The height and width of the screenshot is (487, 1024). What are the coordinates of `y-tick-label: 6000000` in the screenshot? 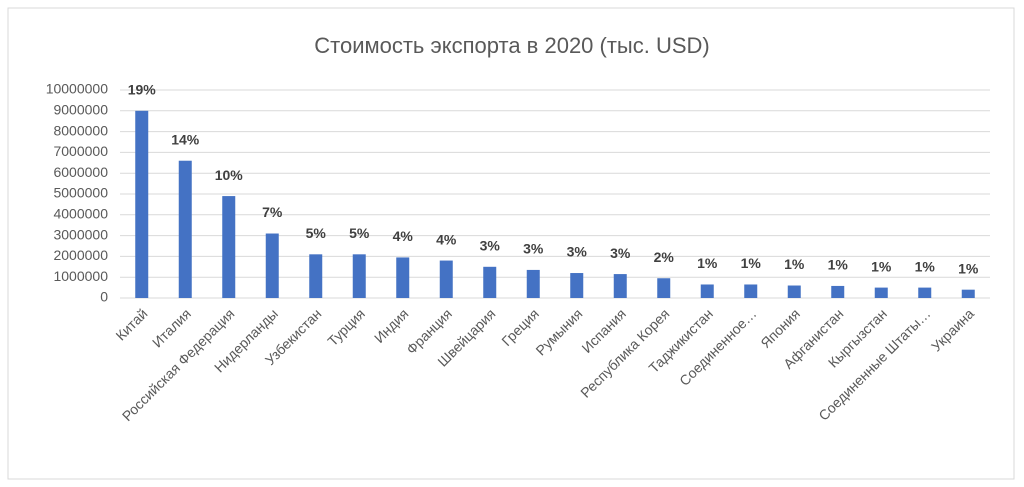 It's located at (80, 172).